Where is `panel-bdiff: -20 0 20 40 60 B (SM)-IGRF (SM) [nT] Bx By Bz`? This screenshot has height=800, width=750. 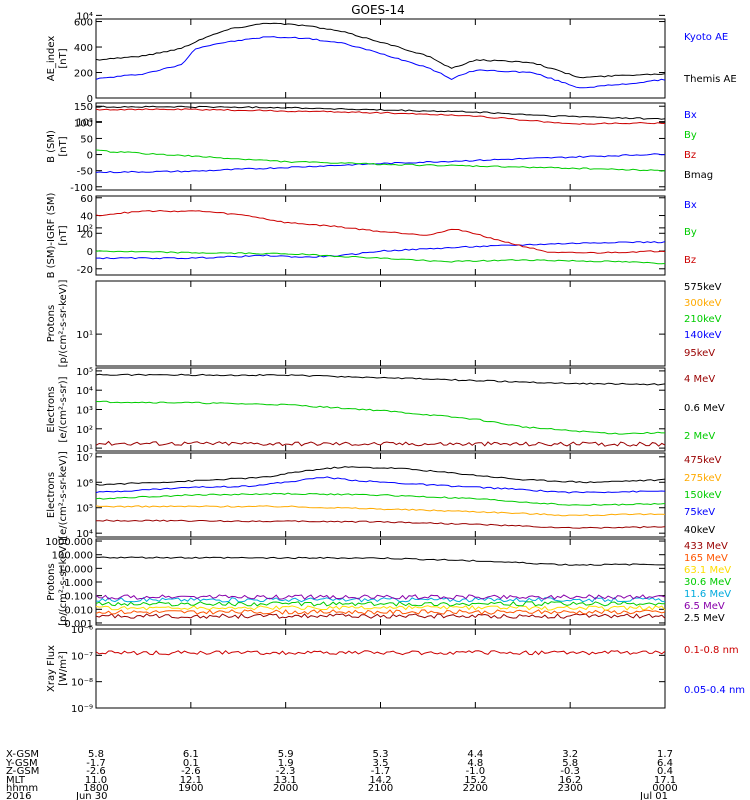
panel-bdiff: -20 0 20 40 60 B (SM)-IGRF (SM) [nT] Bx By Bz is located at coordinates (371, 236).